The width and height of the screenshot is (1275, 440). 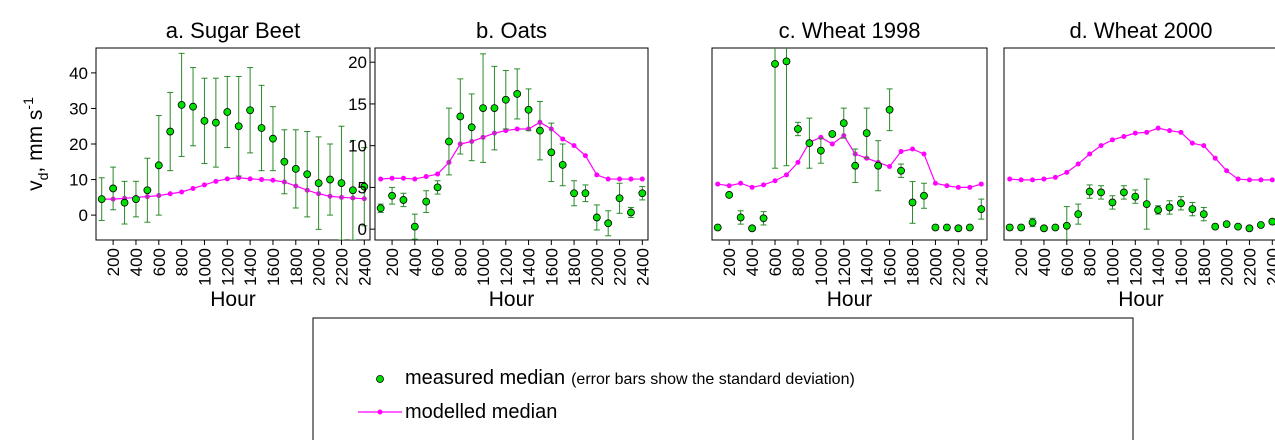 I want to click on legend-note: (error bars show the standard deviation), so click(x=713, y=379).